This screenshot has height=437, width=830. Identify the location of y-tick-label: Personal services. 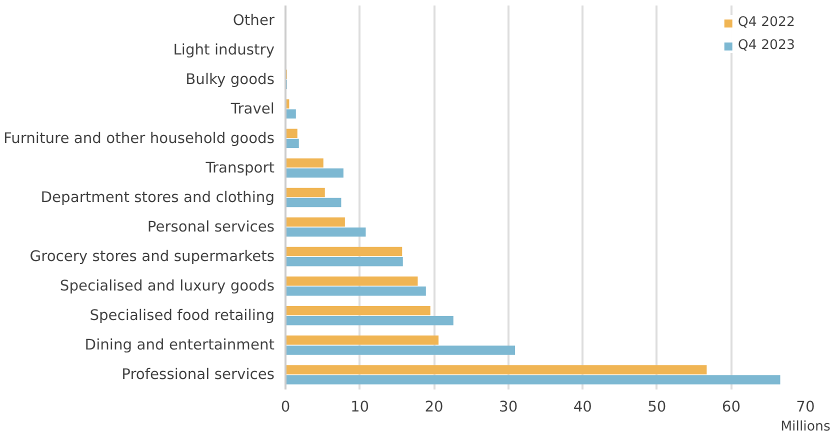
(211, 227).